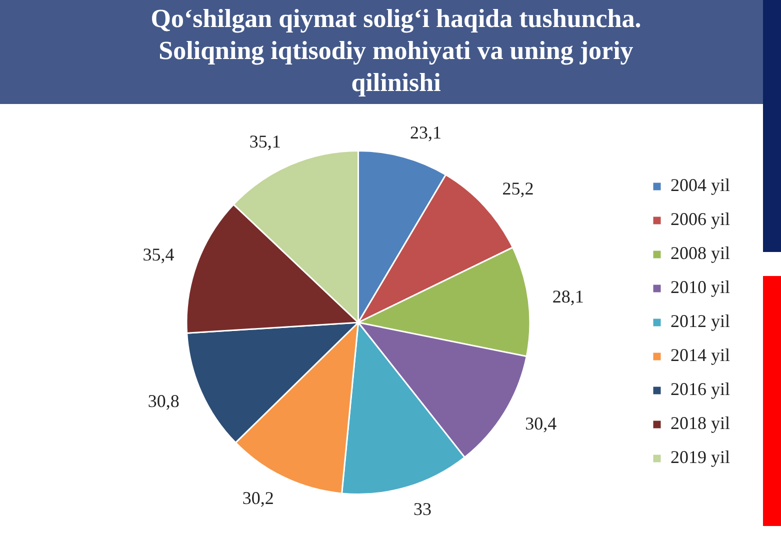  I want to click on legend-label: 2014 yil, so click(700, 355).